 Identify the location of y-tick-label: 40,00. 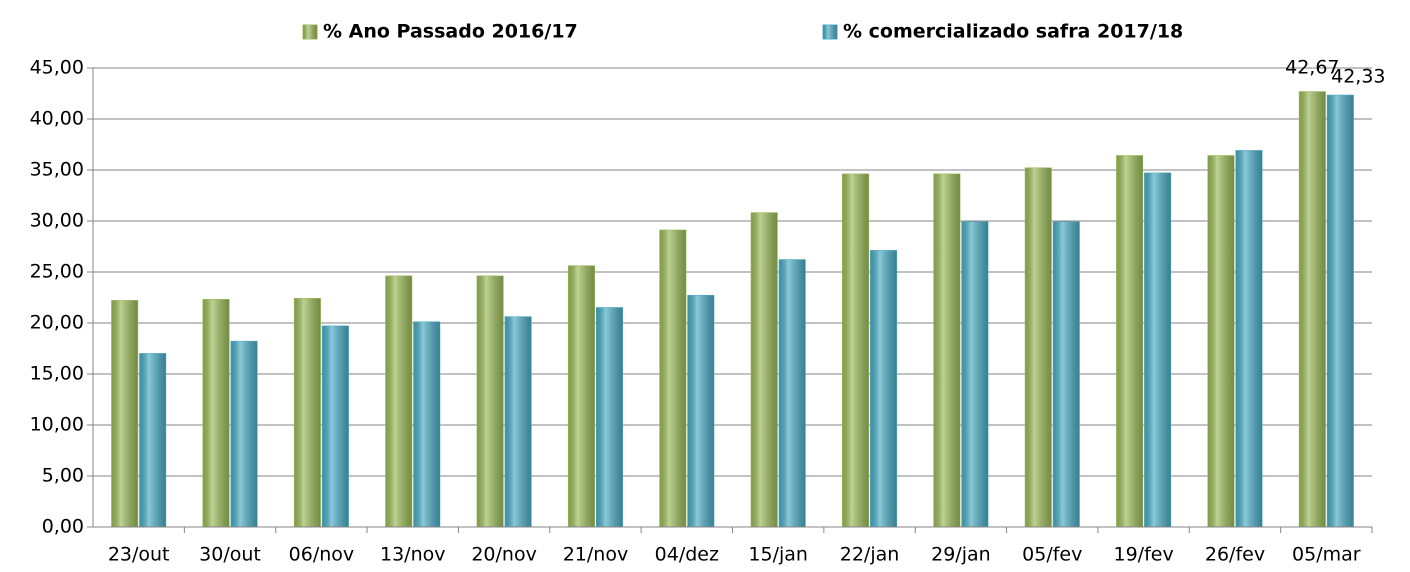
(57, 119).